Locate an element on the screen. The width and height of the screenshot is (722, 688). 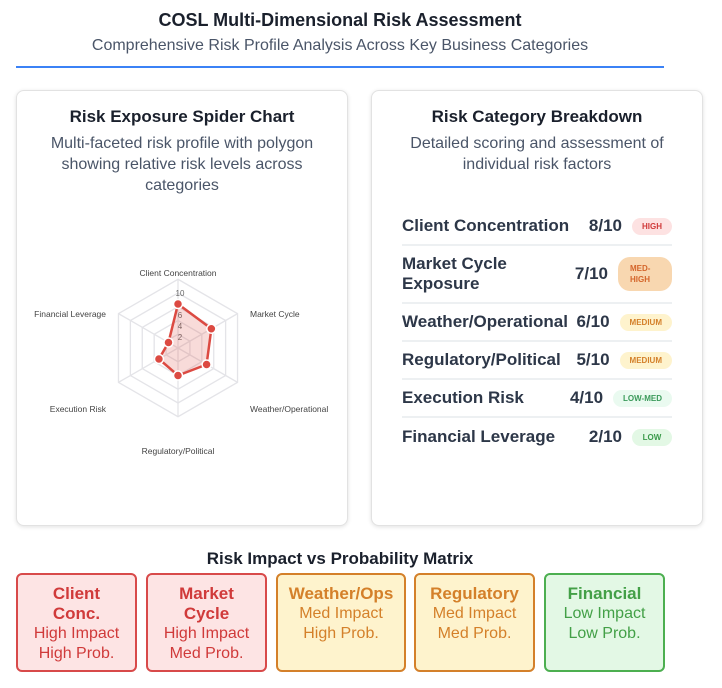
risk-row: Weather/Operational 6/10 MEDIUM is located at coordinates (537, 323).